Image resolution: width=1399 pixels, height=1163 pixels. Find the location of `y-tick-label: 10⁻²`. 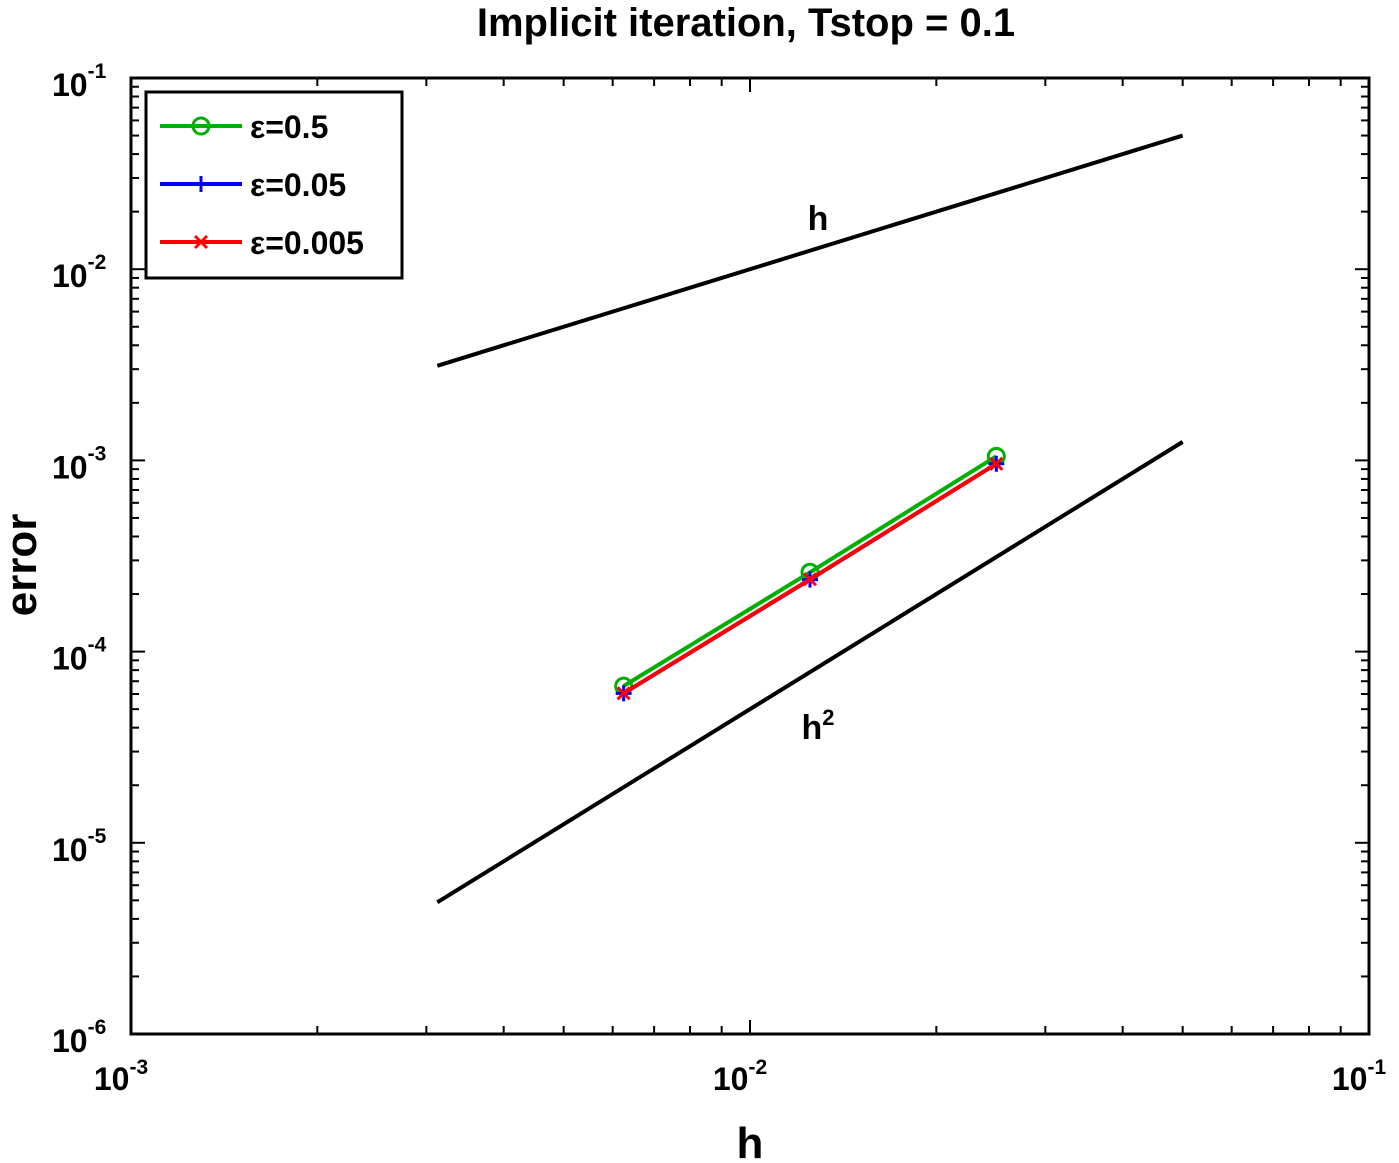

y-tick-label: 10⁻² is located at coordinates (79, 272).